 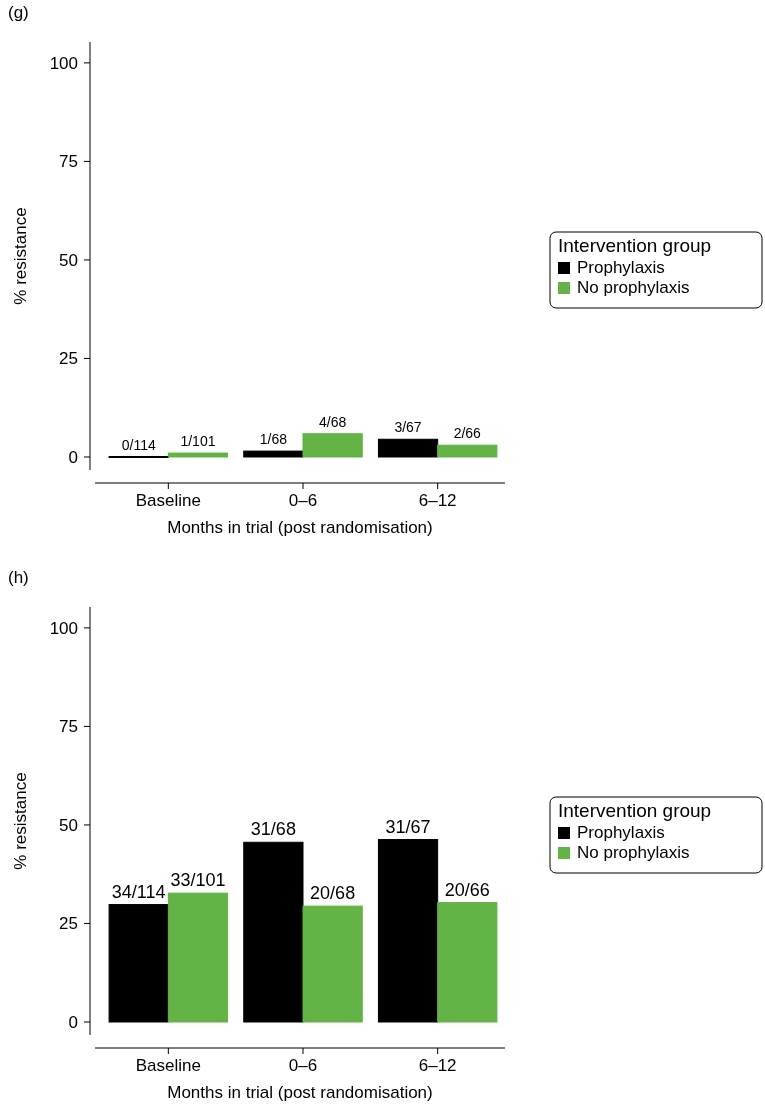 What do you see at coordinates (138, 891) in the screenshot?
I see `data-label: 34/114` at bounding box center [138, 891].